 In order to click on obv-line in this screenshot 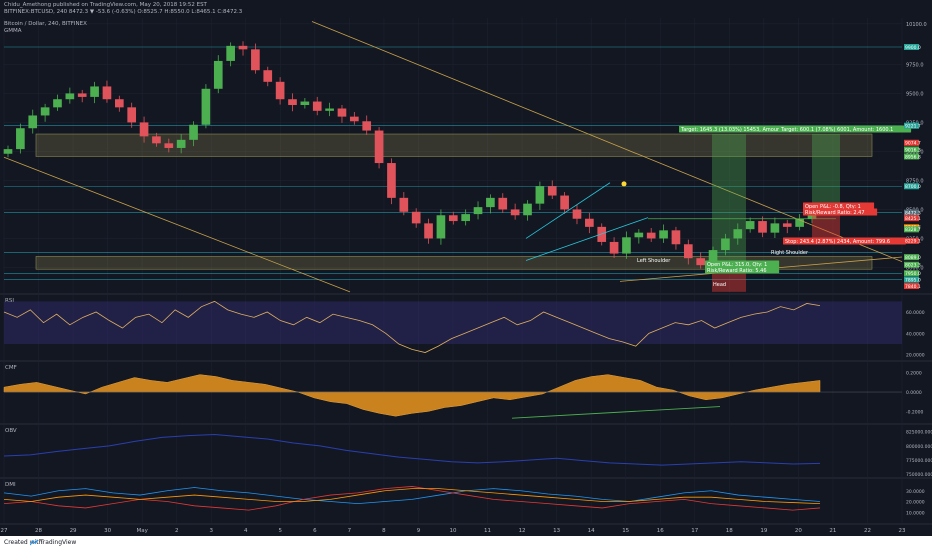, I will do `click(412, 449)`.